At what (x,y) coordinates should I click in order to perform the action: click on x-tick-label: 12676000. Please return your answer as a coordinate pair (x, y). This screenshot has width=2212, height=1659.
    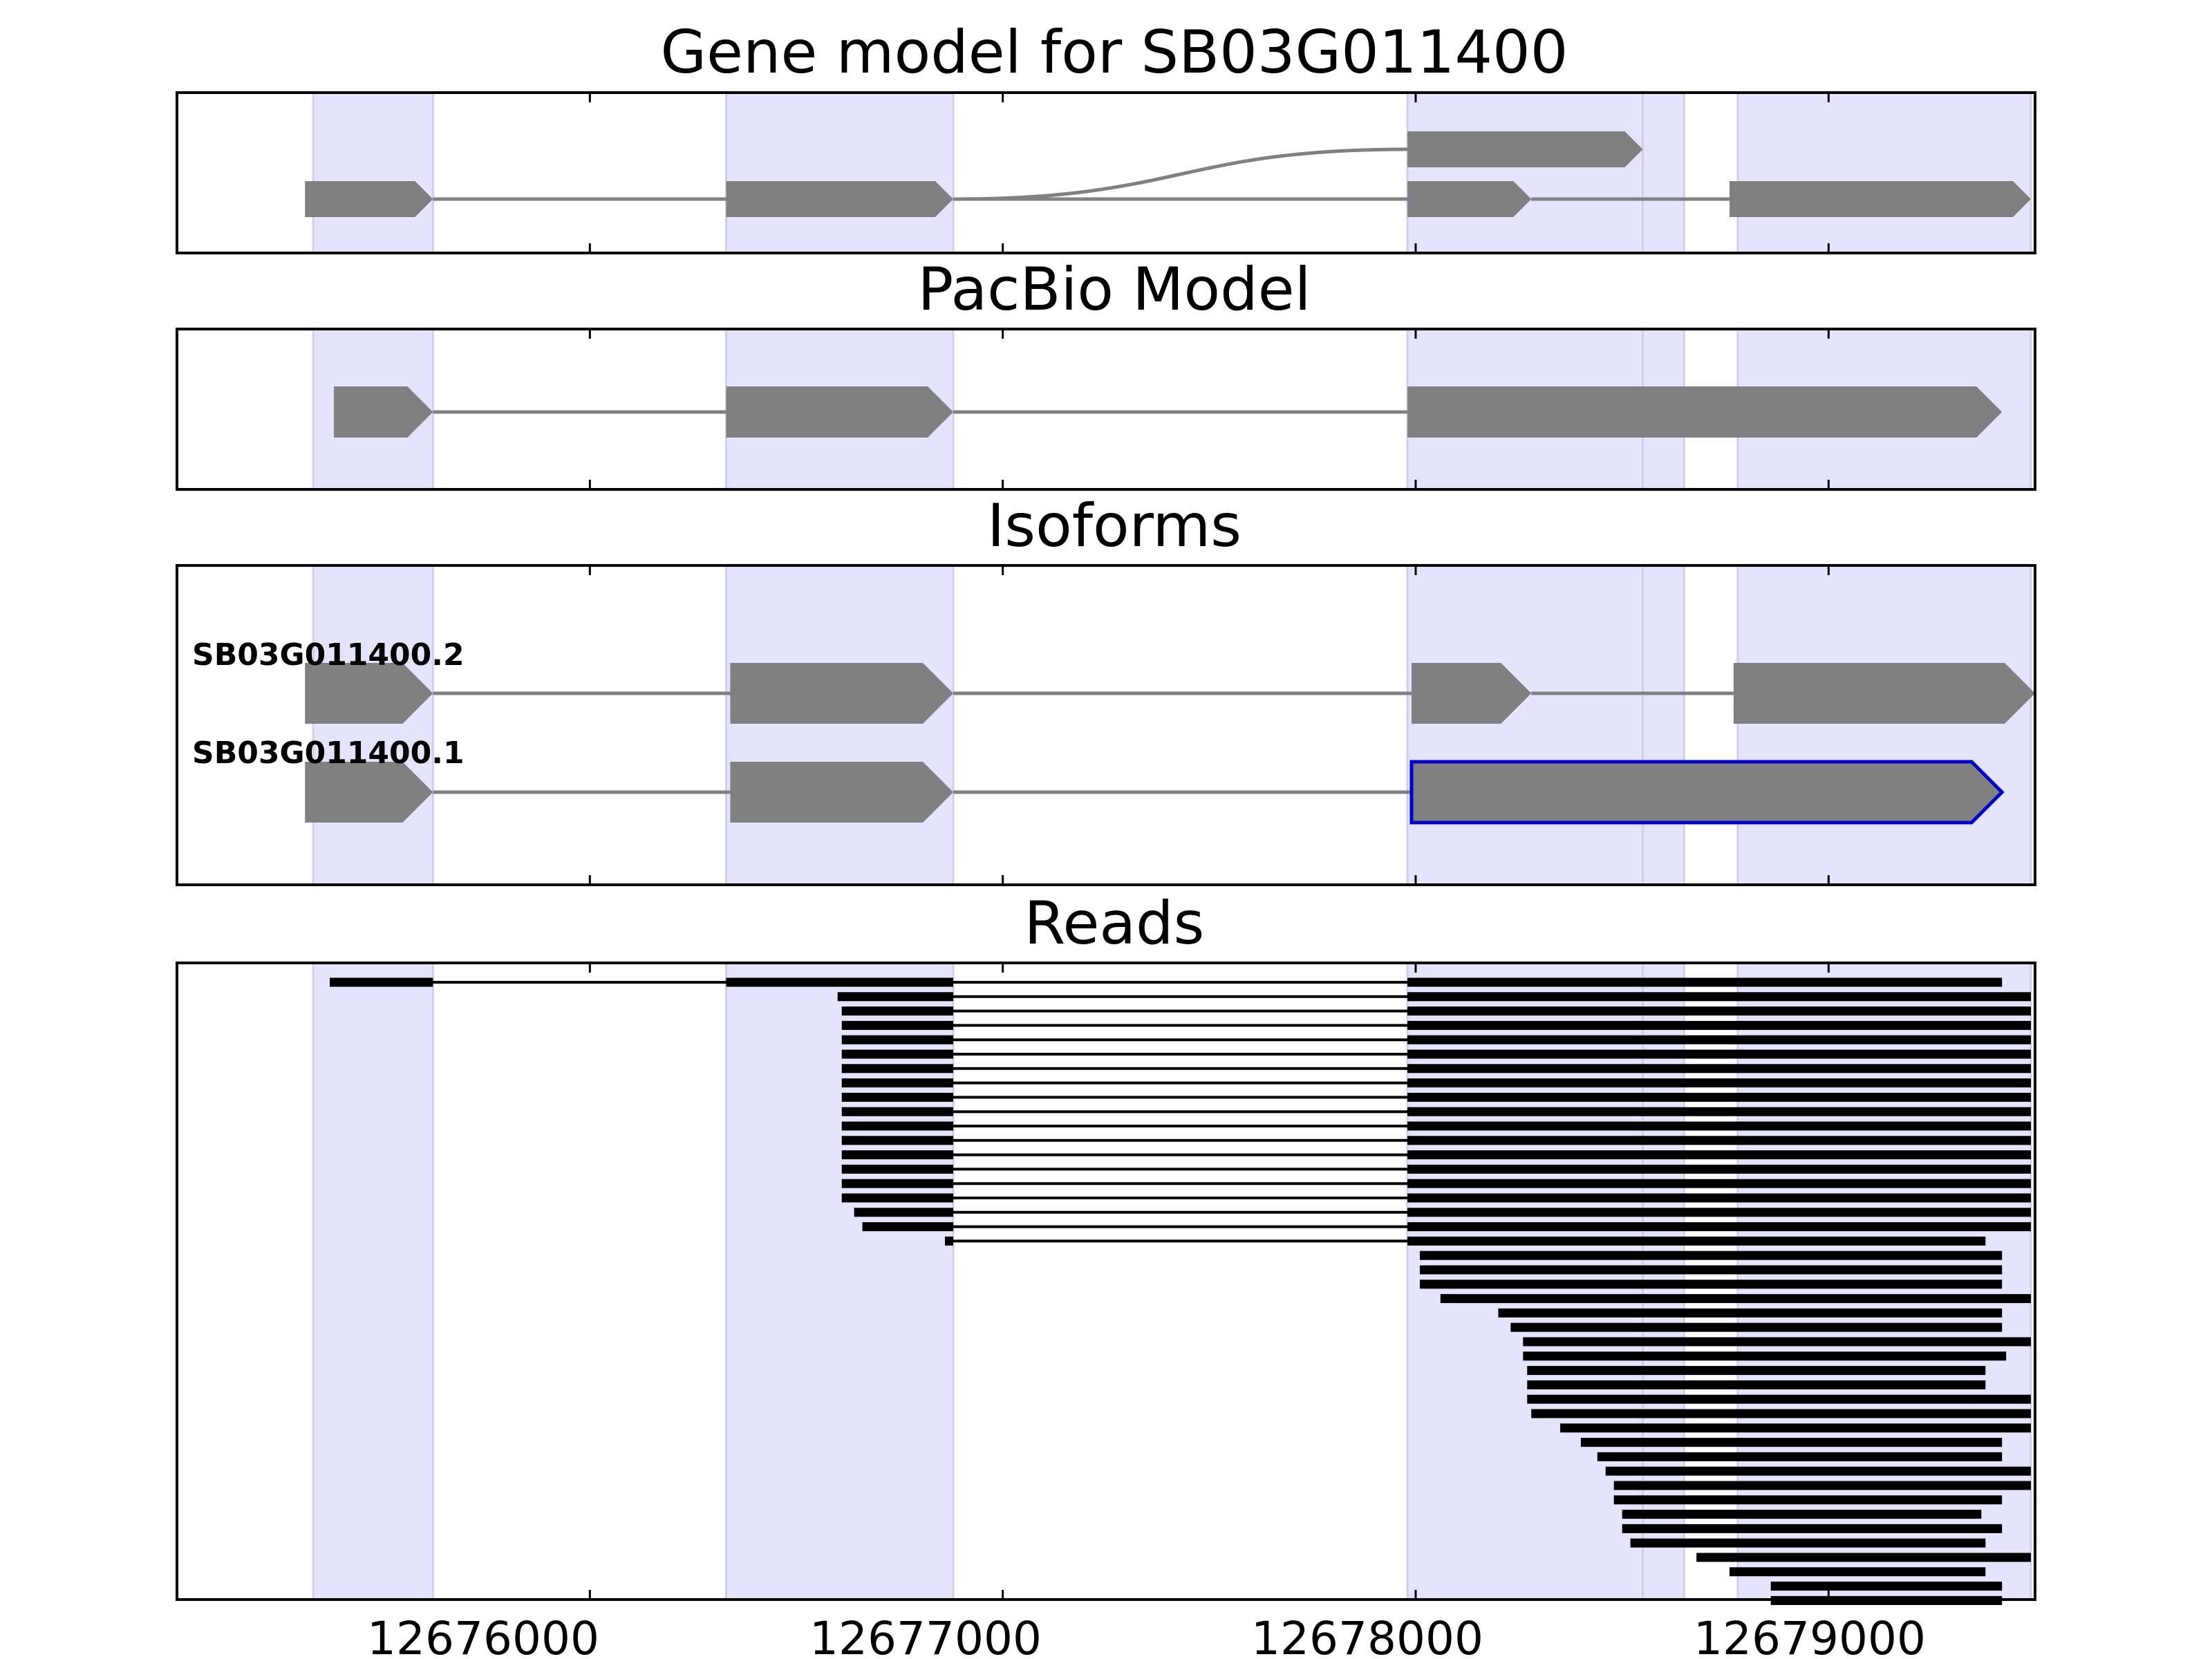
    Looking at the image, I should click on (483, 1635).